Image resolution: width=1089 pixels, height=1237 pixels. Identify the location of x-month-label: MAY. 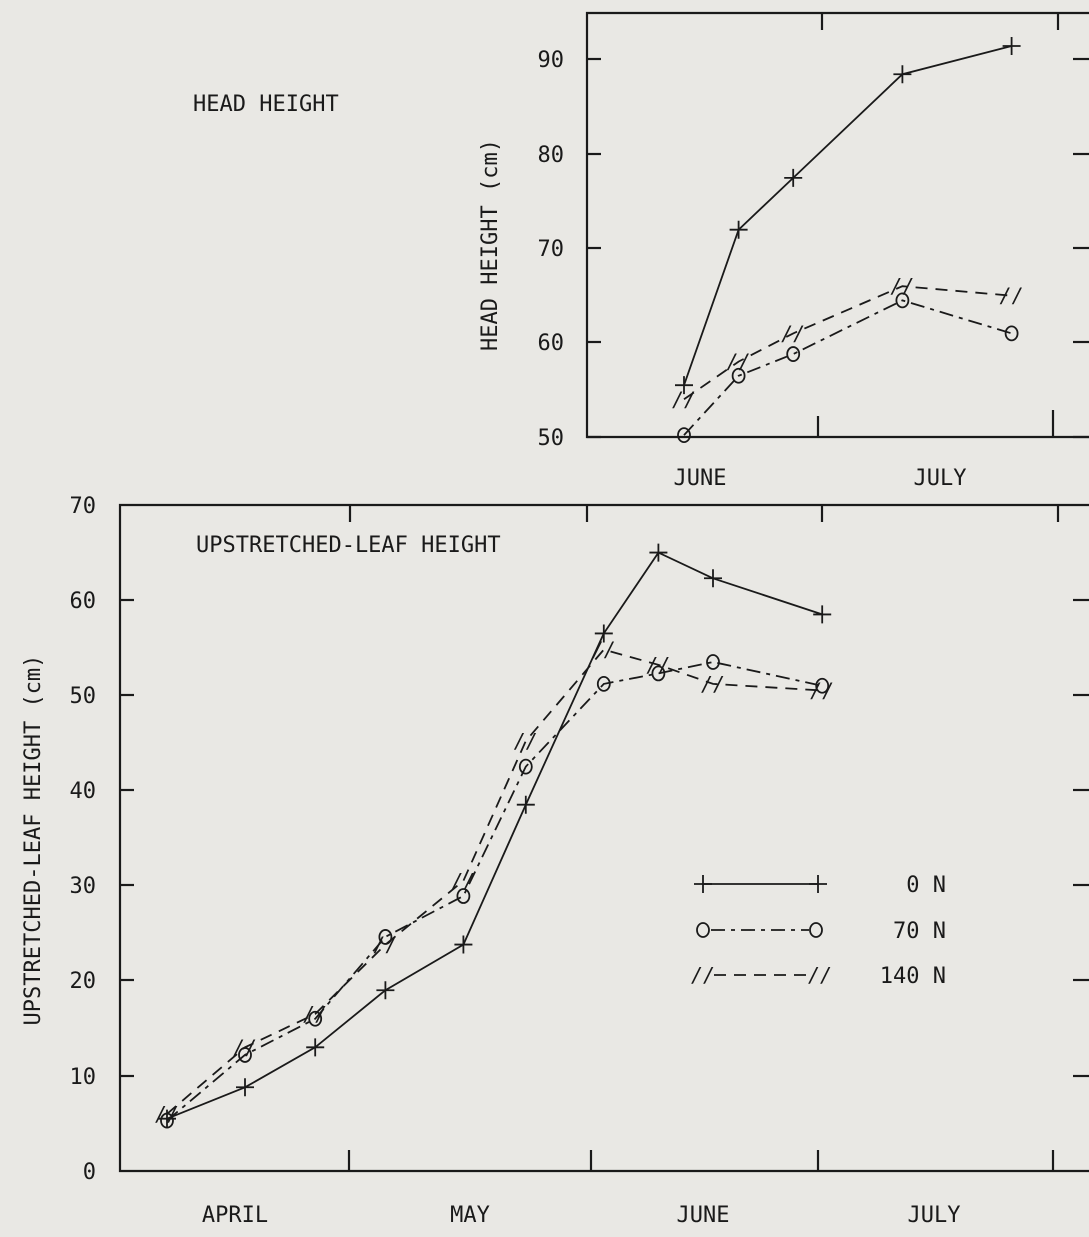
(470, 1215).